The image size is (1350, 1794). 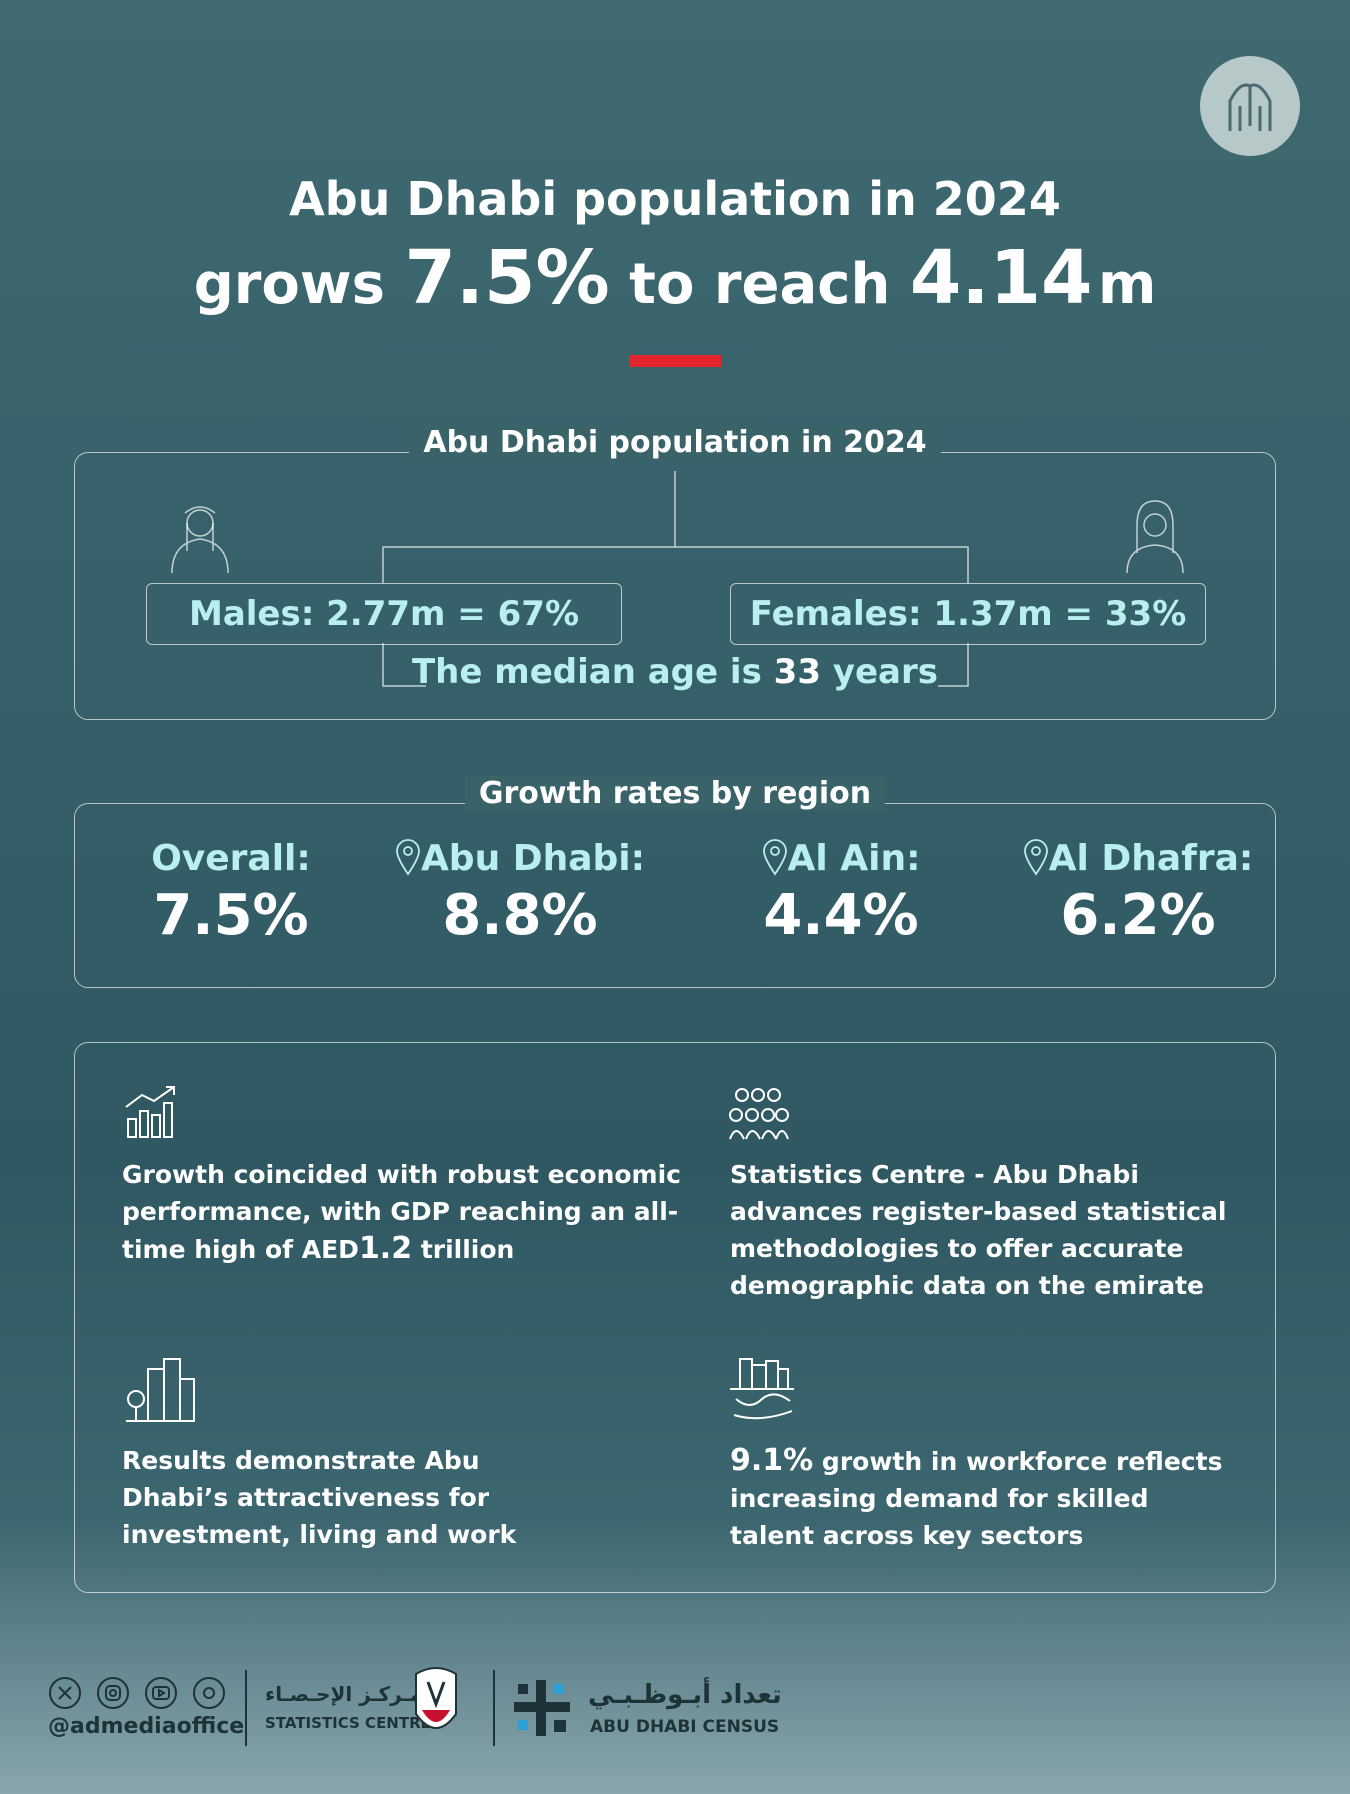 I want to click on title-number: 7.5%, so click(x=507, y=278).